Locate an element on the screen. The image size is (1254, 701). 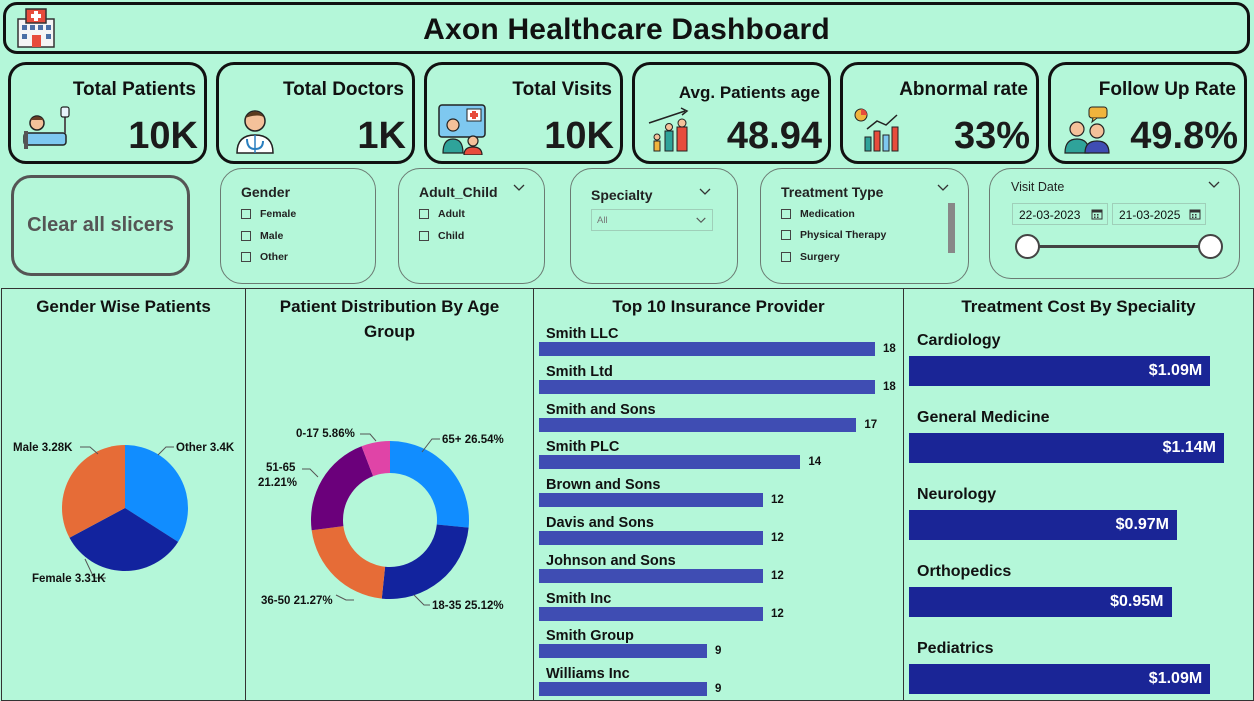
slicer-title: Specialty is located at coordinates (622, 195).